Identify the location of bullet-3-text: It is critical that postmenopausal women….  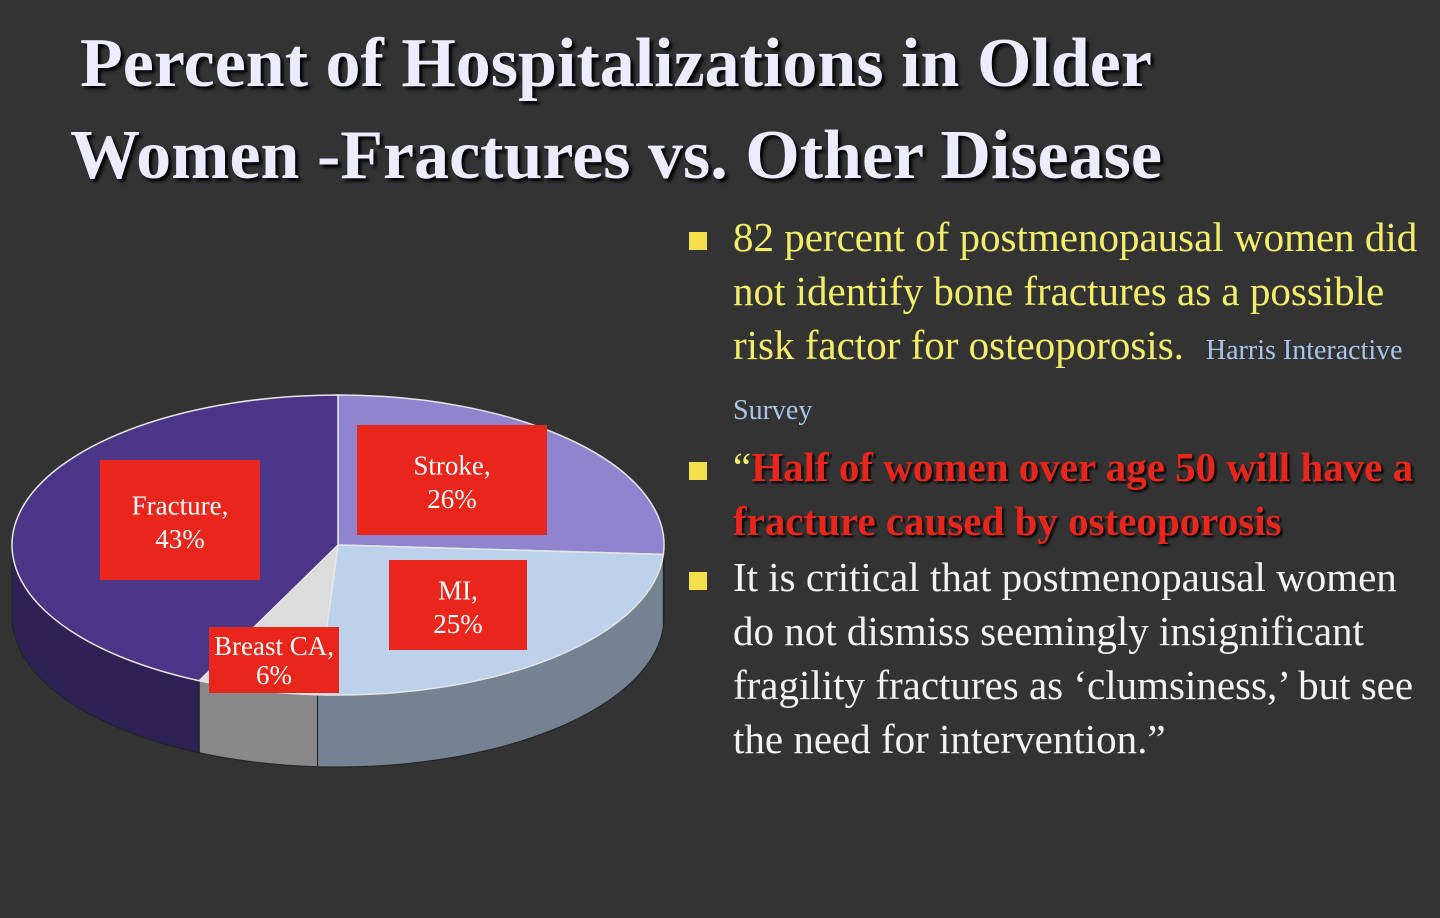
(1073, 658).